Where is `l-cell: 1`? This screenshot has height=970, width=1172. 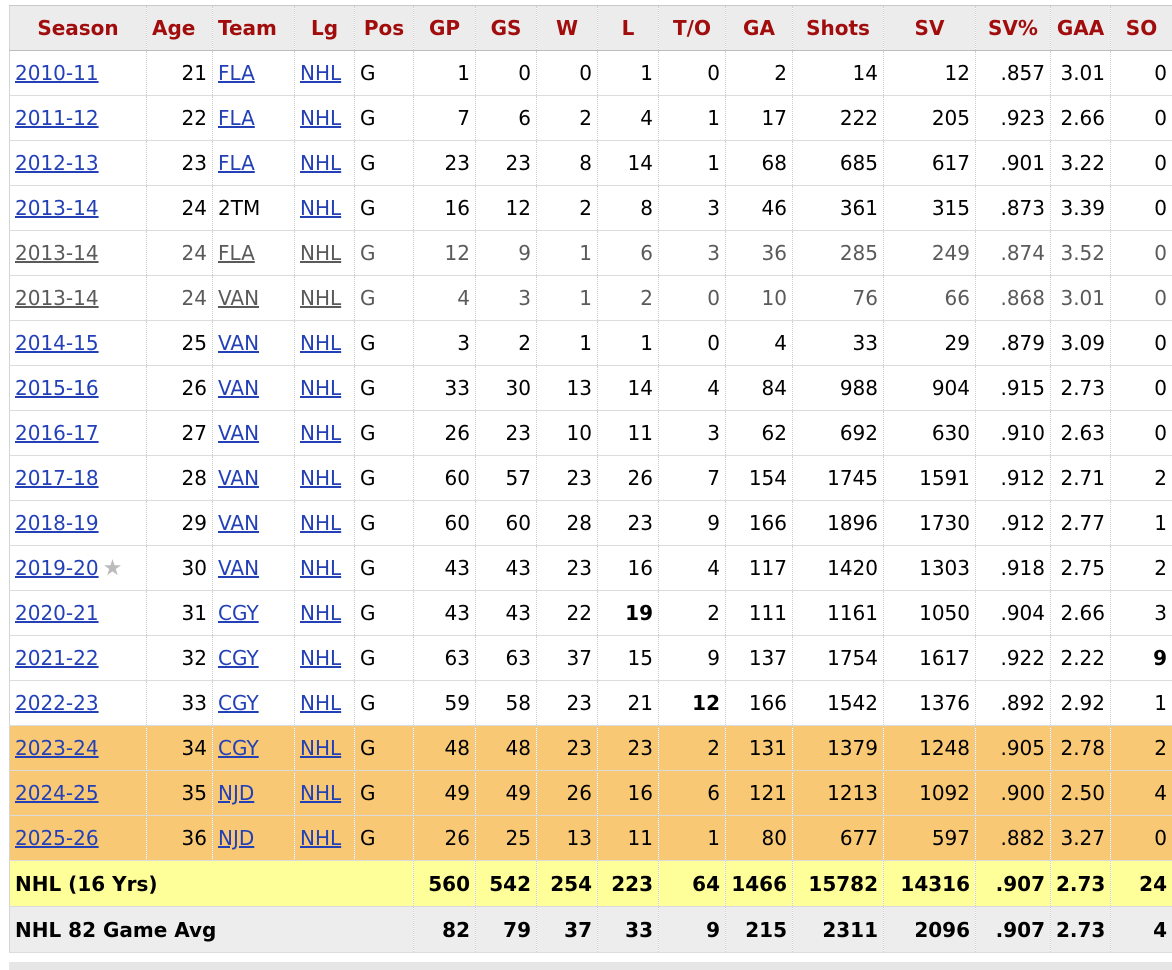 l-cell: 1 is located at coordinates (628, 343).